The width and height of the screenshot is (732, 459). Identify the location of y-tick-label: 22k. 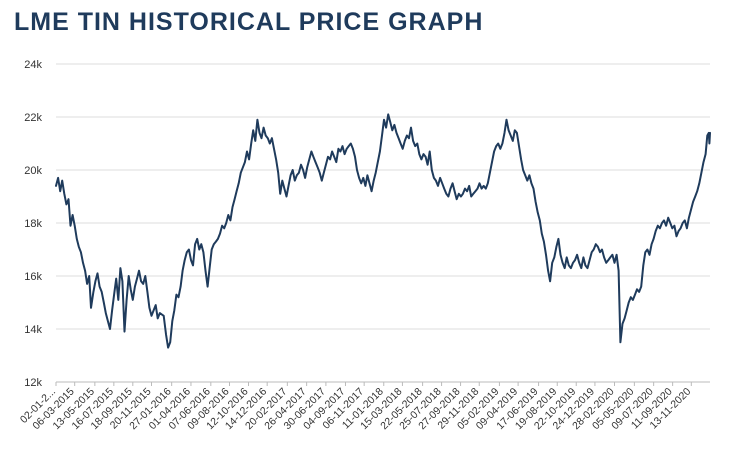
(33, 118).